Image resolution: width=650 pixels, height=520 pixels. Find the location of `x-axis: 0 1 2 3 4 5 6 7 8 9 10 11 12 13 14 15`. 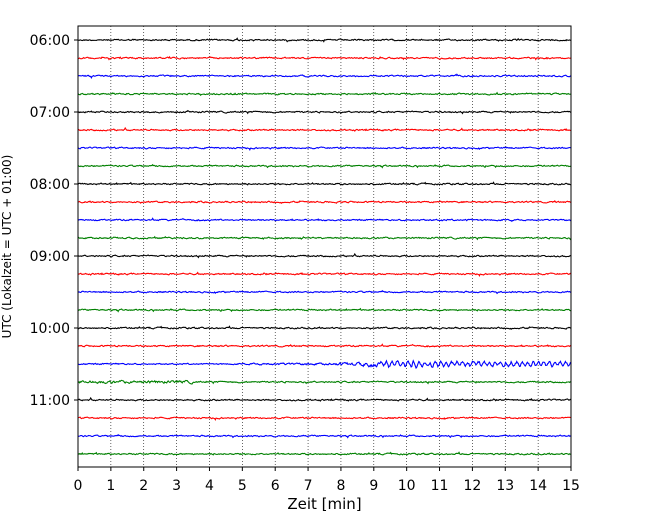

x-axis: 0 1 2 3 4 5 6 7 8 9 10 11 12 13 14 15 is located at coordinates (327, 480).